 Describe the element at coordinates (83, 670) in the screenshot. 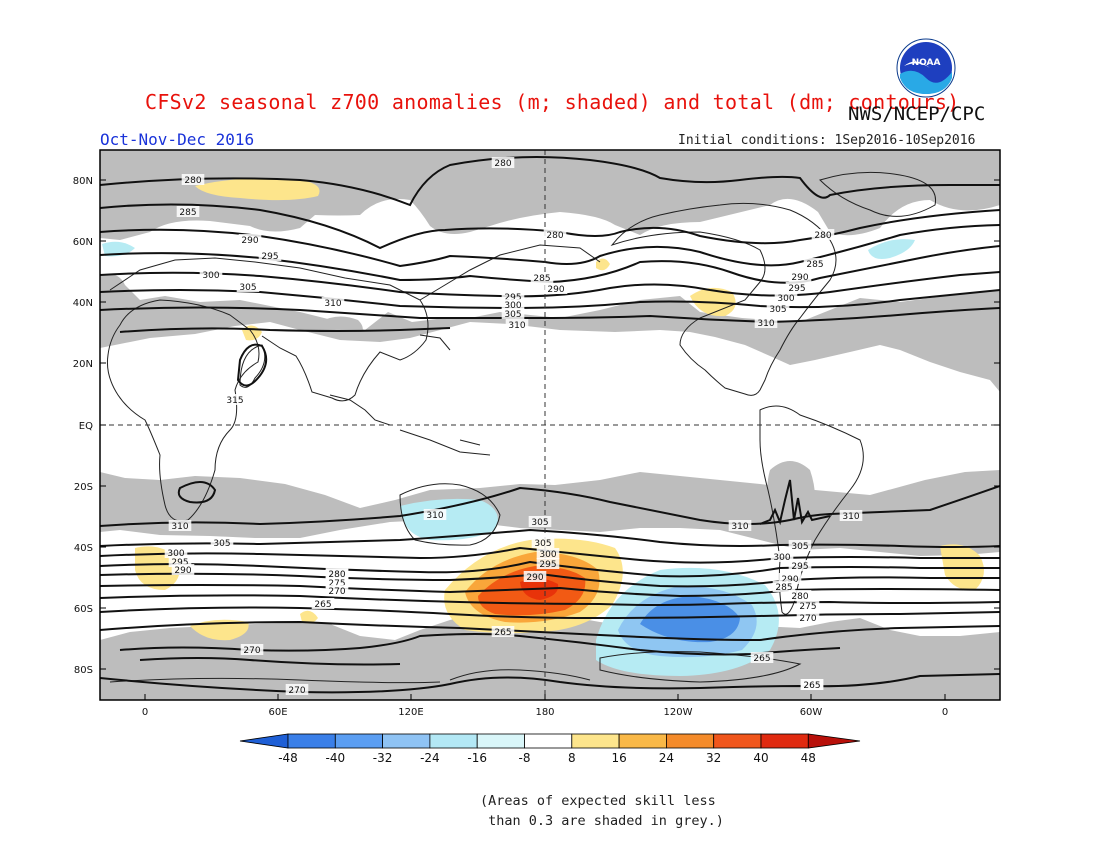

I see `lat-label: 80S` at that location.